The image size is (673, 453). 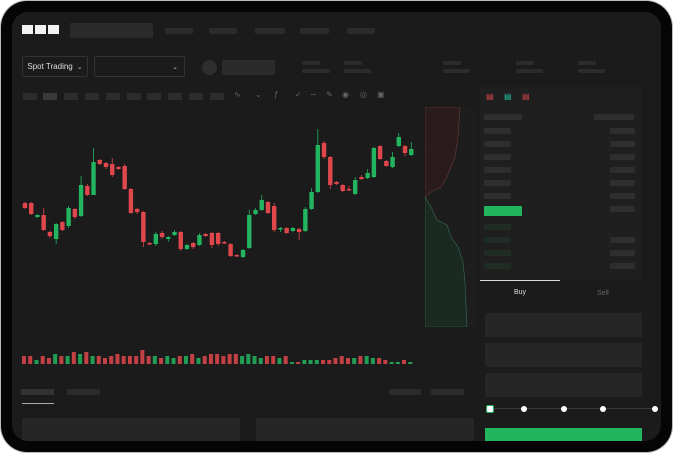 I want to click on camera-icon: ◉, so click(x=345, y=94).